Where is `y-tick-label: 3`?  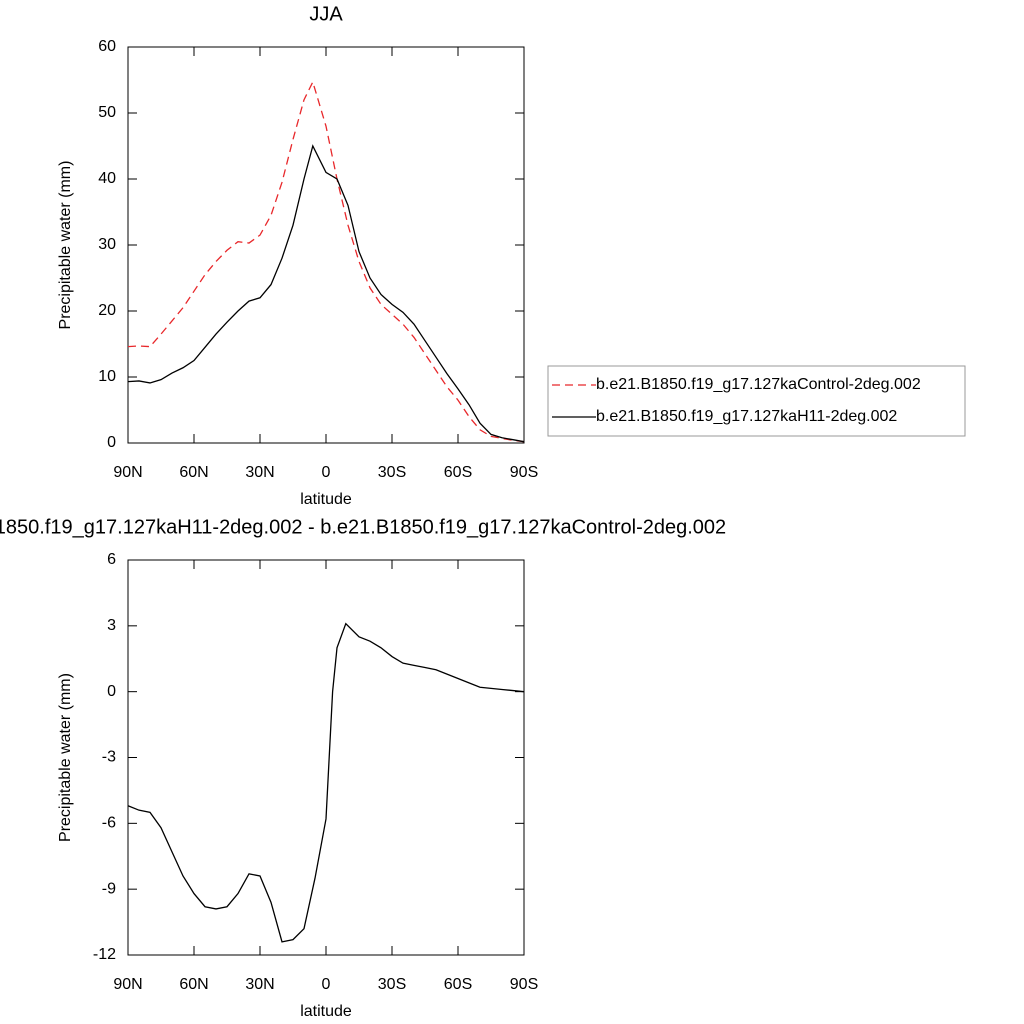
y-tick-label: 3 is located at coordinates (111, 625).